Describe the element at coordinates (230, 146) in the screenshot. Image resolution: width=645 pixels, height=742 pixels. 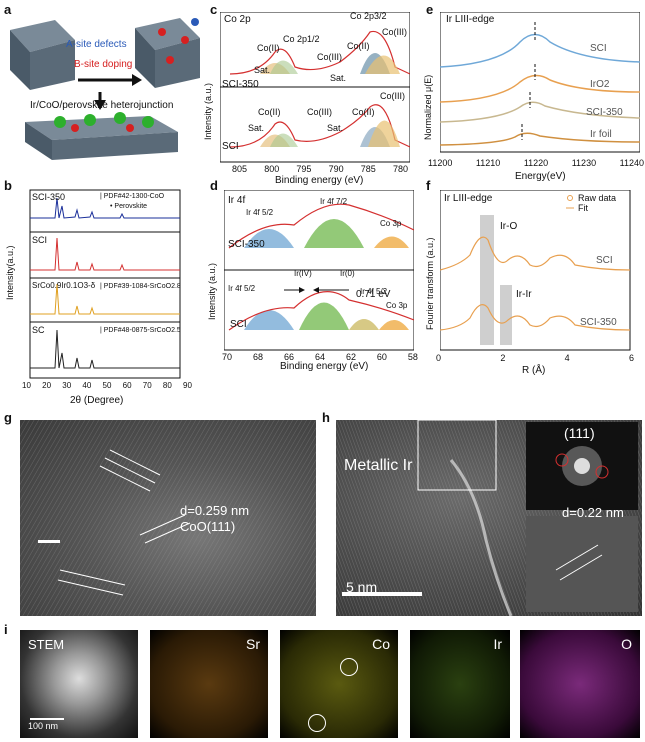
I see `c-bottom-name: SCI` at that location.